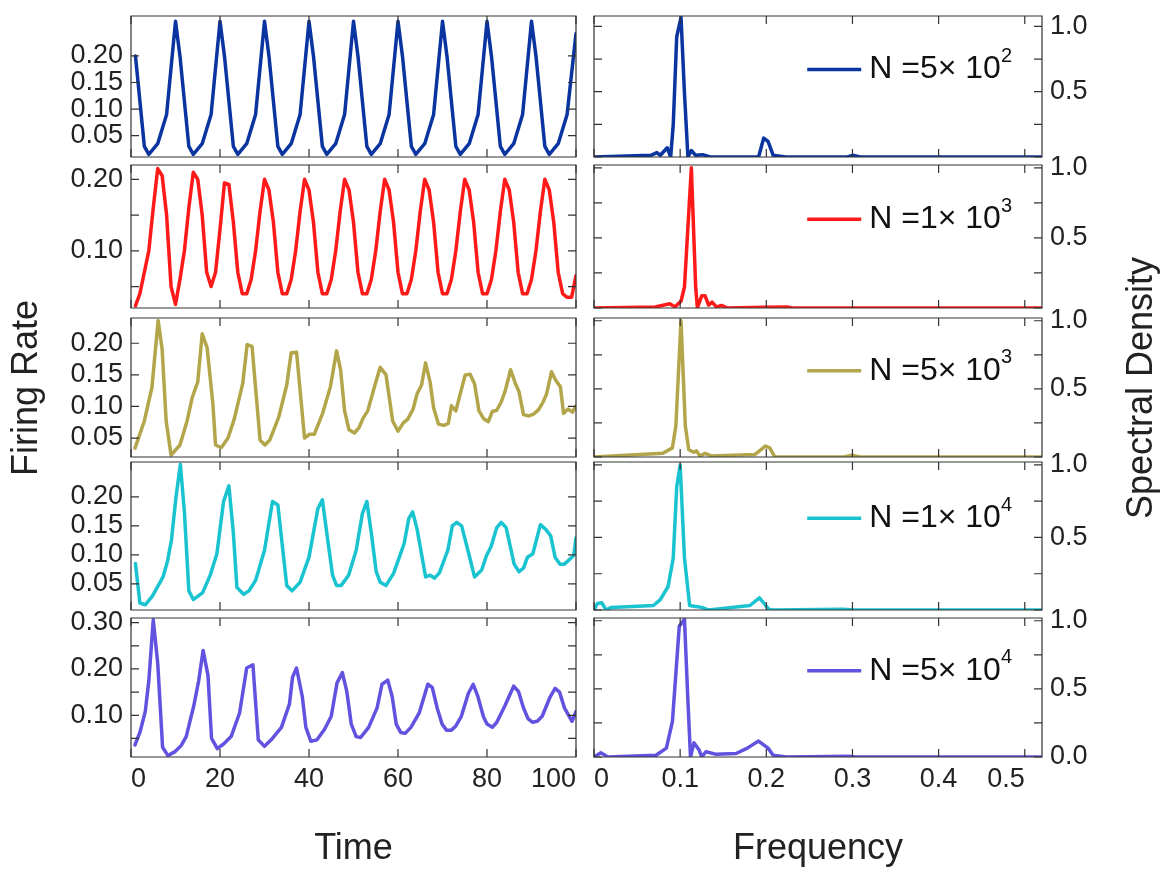  What do you see at coordinates (766, 777) in the screenshot?
I see `x-tick-label: 0.2` at bounding box center [766, 777].